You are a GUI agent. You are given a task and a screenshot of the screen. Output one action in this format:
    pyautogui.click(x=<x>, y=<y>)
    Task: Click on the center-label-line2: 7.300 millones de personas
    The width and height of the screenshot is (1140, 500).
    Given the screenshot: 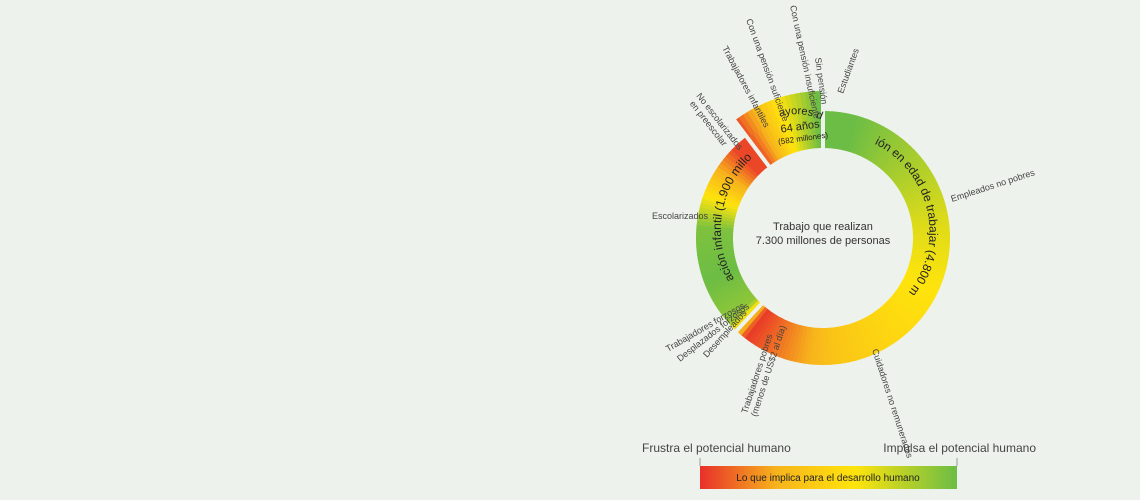 What is the action you would take?
    pyautogui.click(x=823, y=241)
    